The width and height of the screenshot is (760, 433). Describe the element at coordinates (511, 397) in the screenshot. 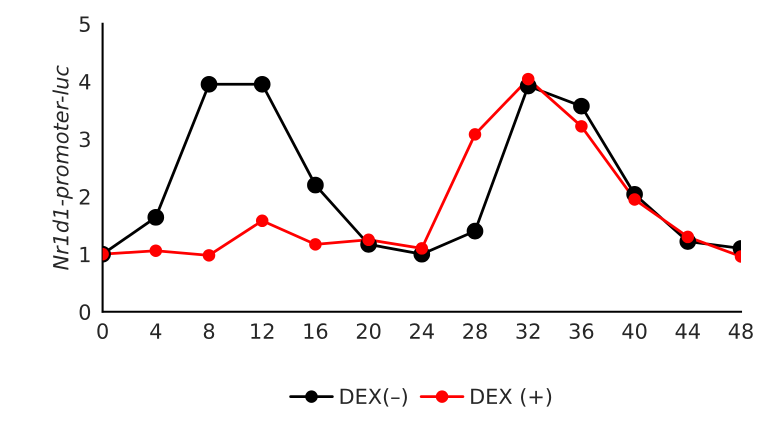

I see `legend-label: DEX (+)` at that location.